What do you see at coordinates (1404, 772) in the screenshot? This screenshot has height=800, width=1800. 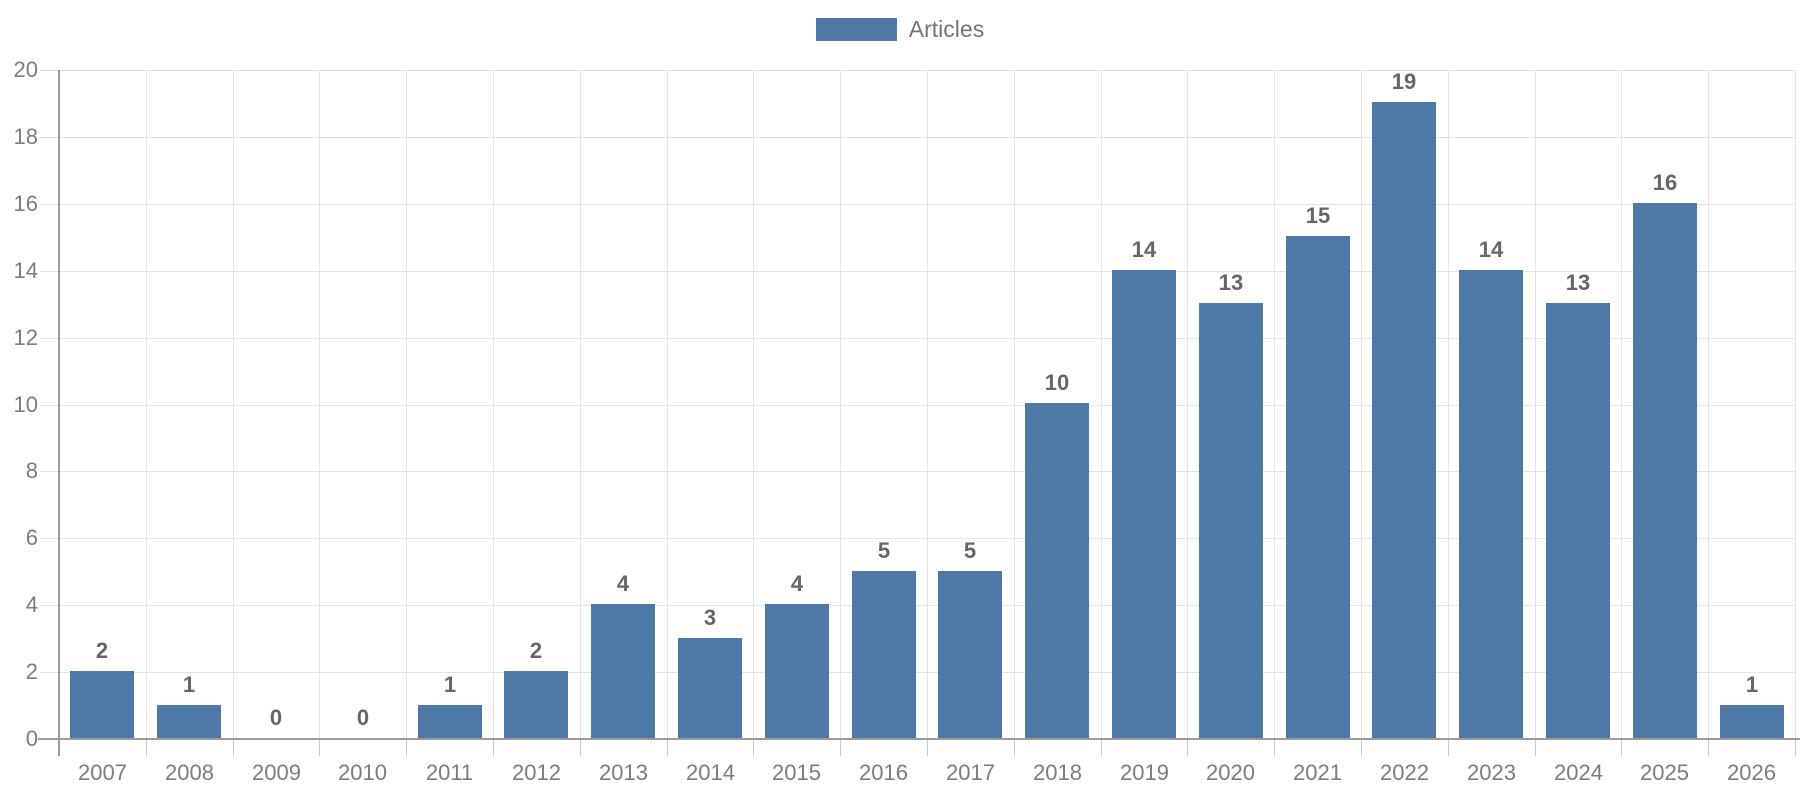 I see `x-axis-label: 2022` at bounding box center [1404, 772].